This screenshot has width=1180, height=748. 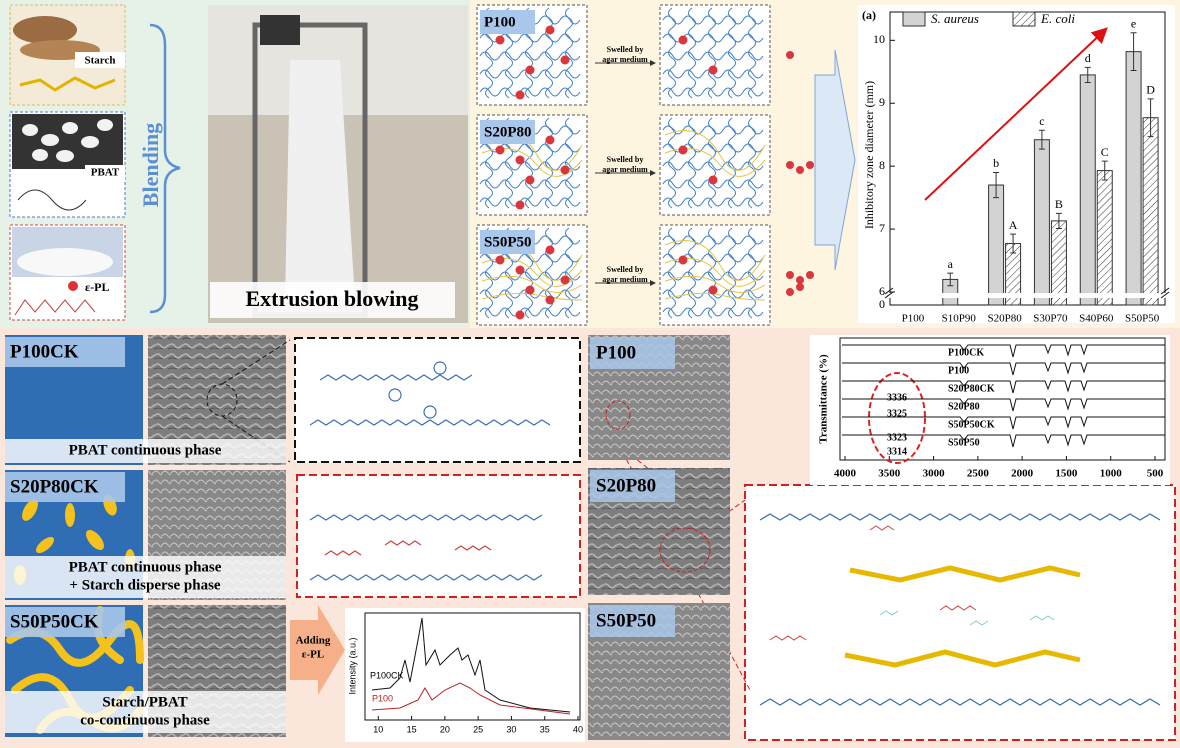 What do you see at coordinates (471, 665) in the screenshot?
I see `xrd-curve` at bounding box center [471, 665].